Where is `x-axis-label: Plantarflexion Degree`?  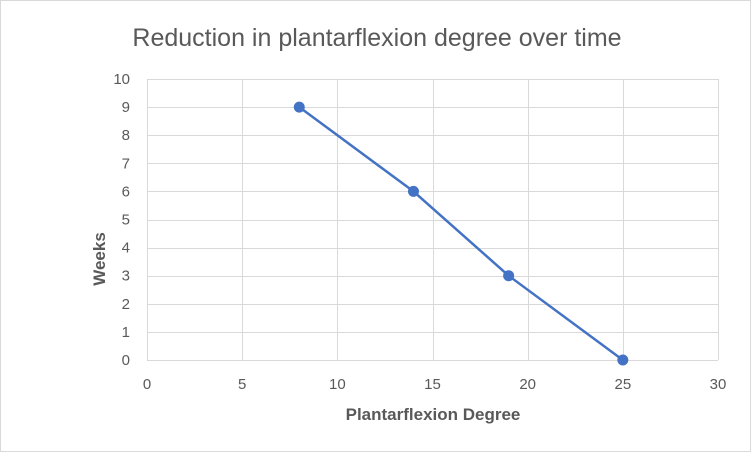 x-axis-label: Plantarflexion Degree is located at coordinates (433, 414).